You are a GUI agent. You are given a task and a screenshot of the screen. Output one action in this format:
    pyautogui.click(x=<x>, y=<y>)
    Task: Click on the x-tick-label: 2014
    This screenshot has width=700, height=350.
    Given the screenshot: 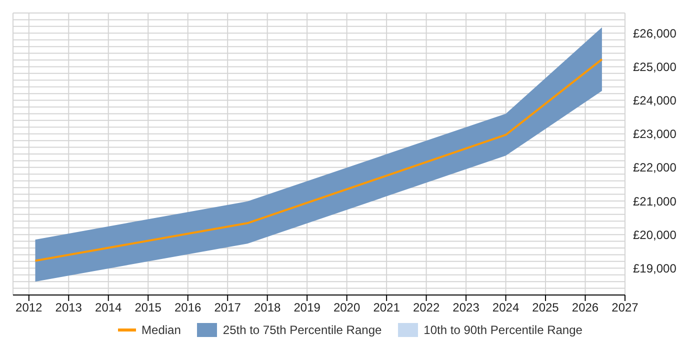 What is the action you would take?
    pyautogui.click(x=108, y=307)
    